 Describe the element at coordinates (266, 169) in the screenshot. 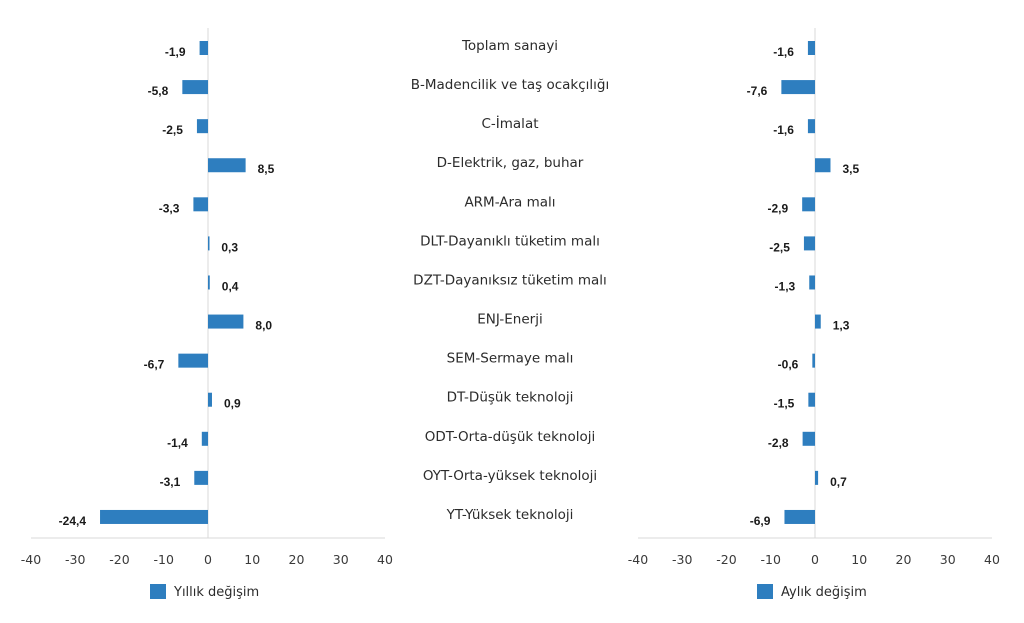

I see `value-label: 8,5` at that location.